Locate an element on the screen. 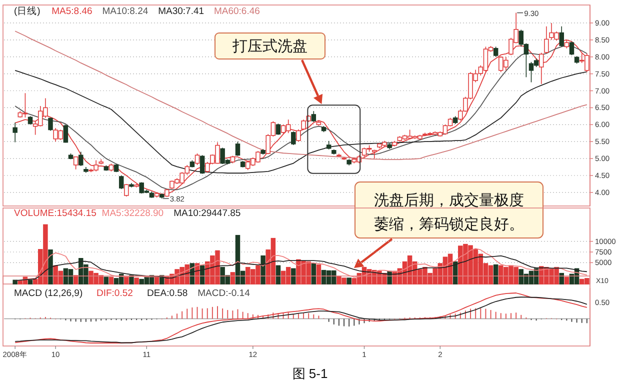 Image resolution: width=620 pixels, height=386 pixels. series-label: MACD:-0.14 is located at coordinates (224, 293).